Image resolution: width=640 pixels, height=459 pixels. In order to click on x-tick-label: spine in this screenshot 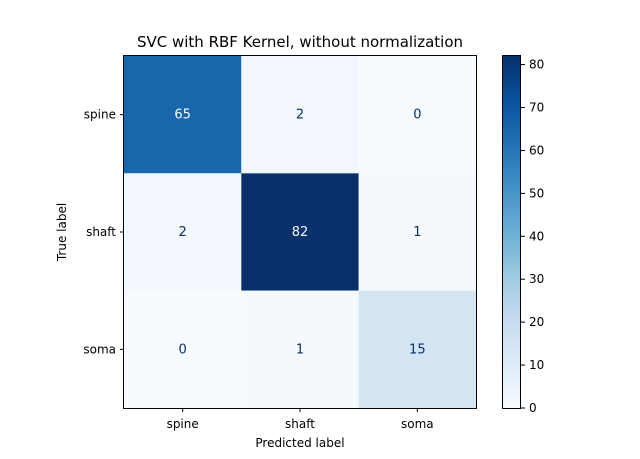, I will do `click(183, 424)`.